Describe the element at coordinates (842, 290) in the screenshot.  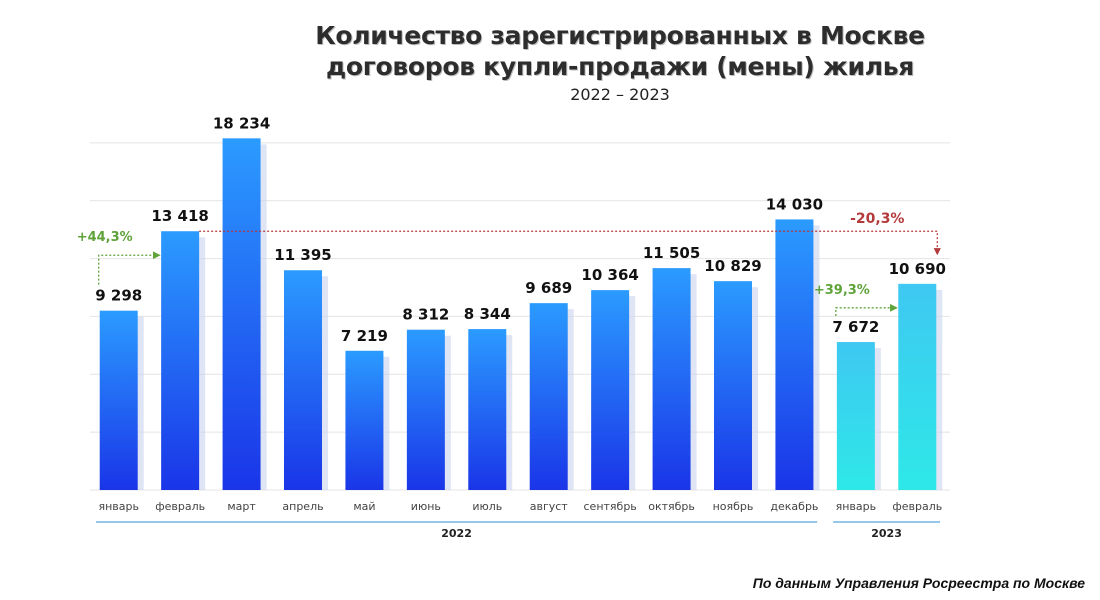
I see `growth-annotation: +39,3%` at that location.